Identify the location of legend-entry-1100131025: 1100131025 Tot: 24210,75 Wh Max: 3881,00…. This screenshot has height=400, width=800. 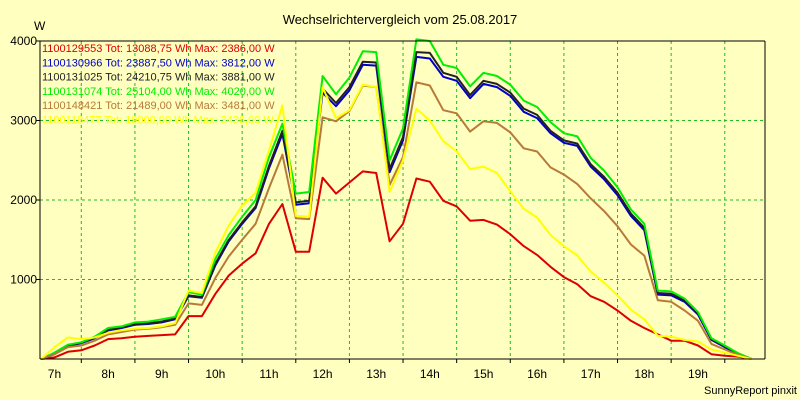
(158, 78).